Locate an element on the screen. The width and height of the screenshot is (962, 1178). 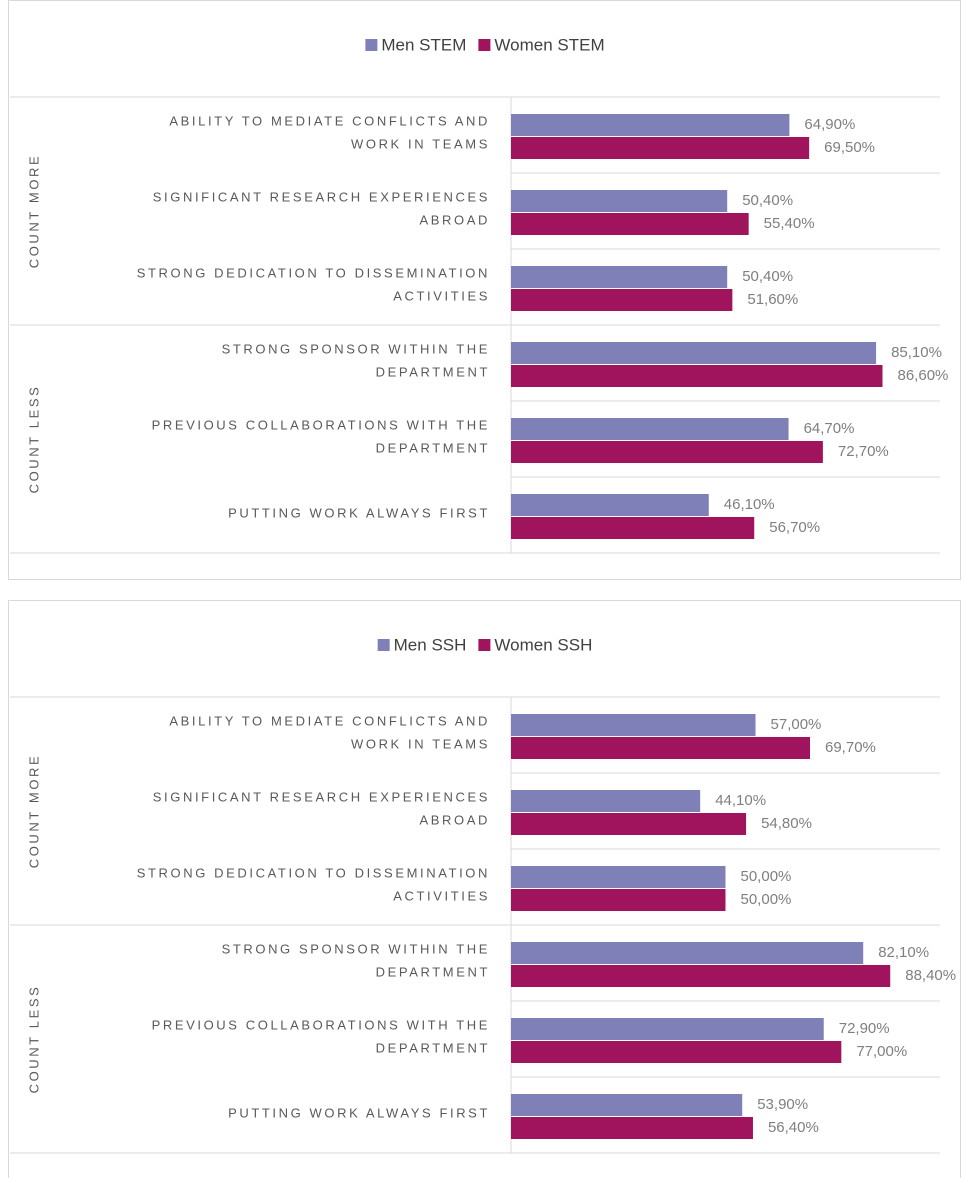
legend-label: Men STEM is located at coordinates (423, 44).